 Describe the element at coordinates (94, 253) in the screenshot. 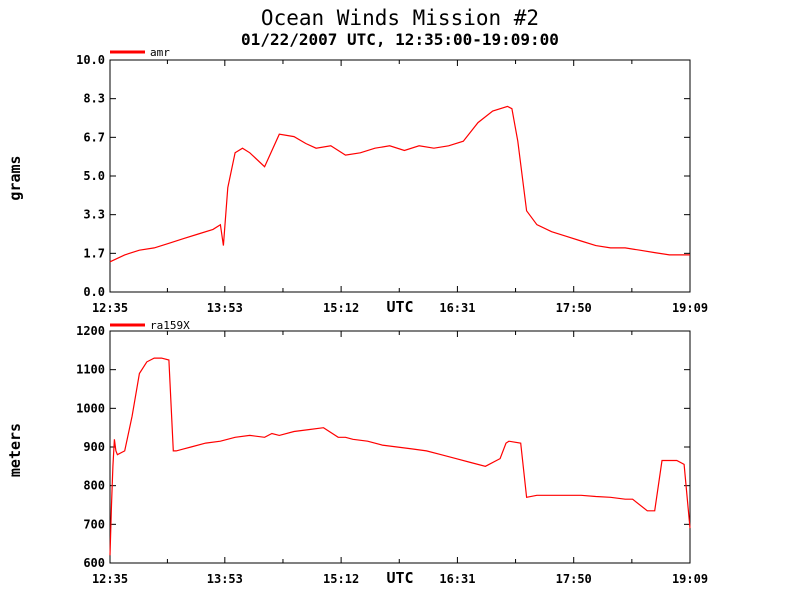

I see `y-tick-label: 1.7` at that location.